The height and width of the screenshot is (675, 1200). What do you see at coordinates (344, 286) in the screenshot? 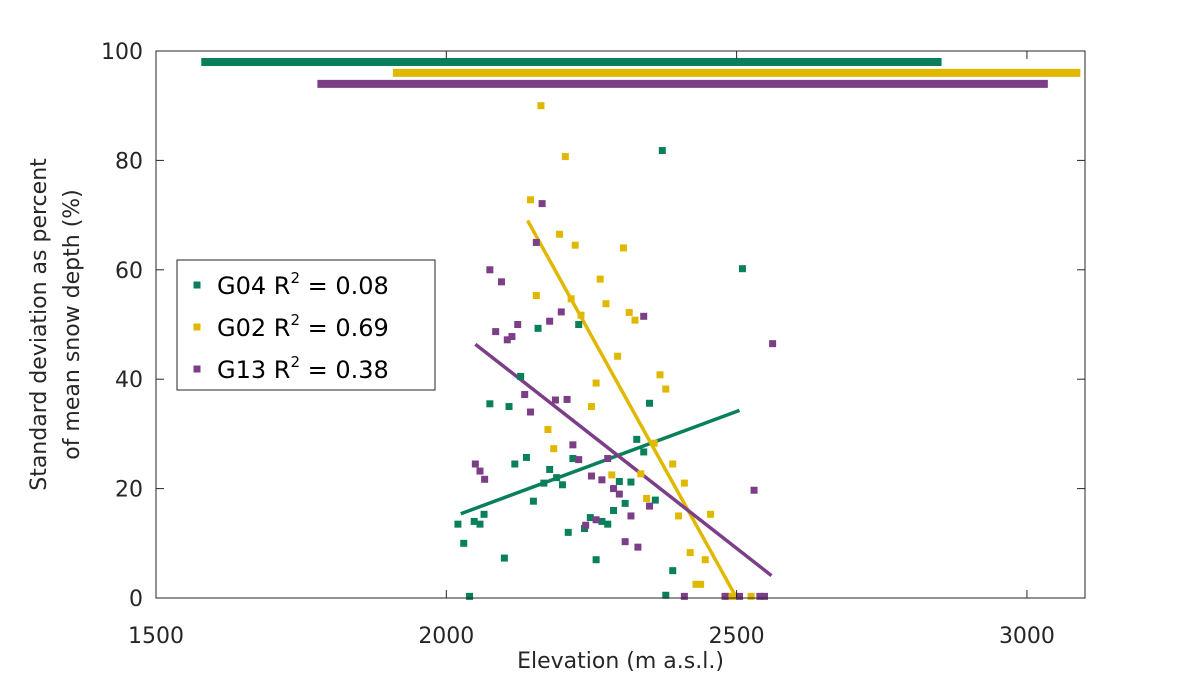
I see `legend-r2-value: = 0.08` at bounding box center [344, 286].